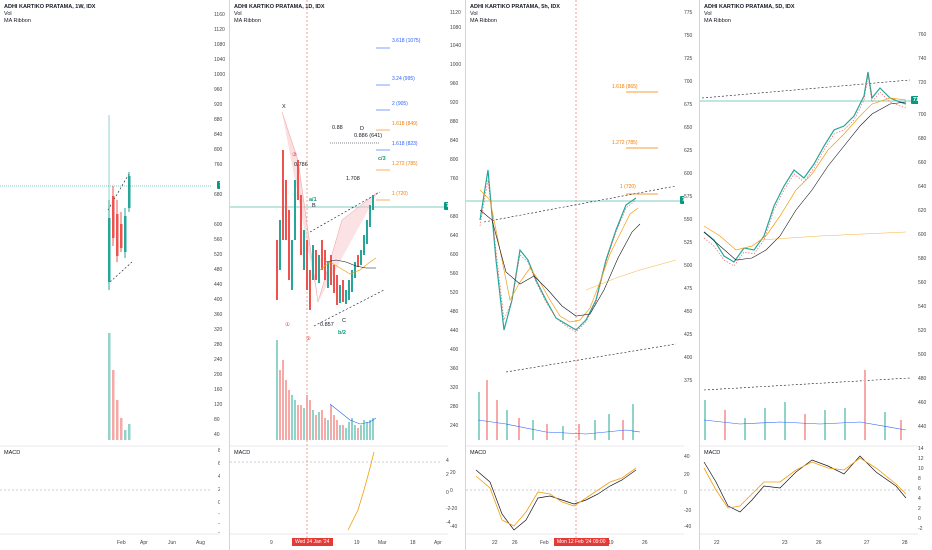  What do you see at coordinates (342, 333) in the screenshot?
I see `wave-b2-label: b/2` at bounding box center [342, 333].